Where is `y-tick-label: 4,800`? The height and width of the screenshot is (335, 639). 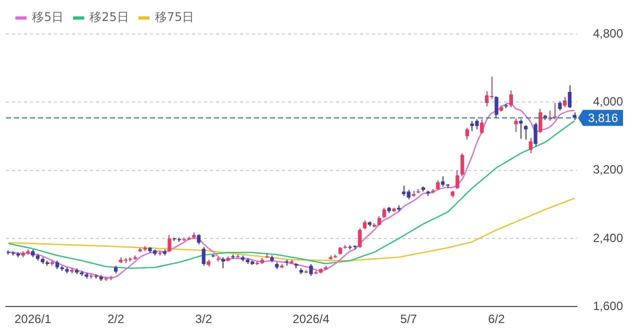 y-tick-label: 4,800 is located at coordinates (608, 33).